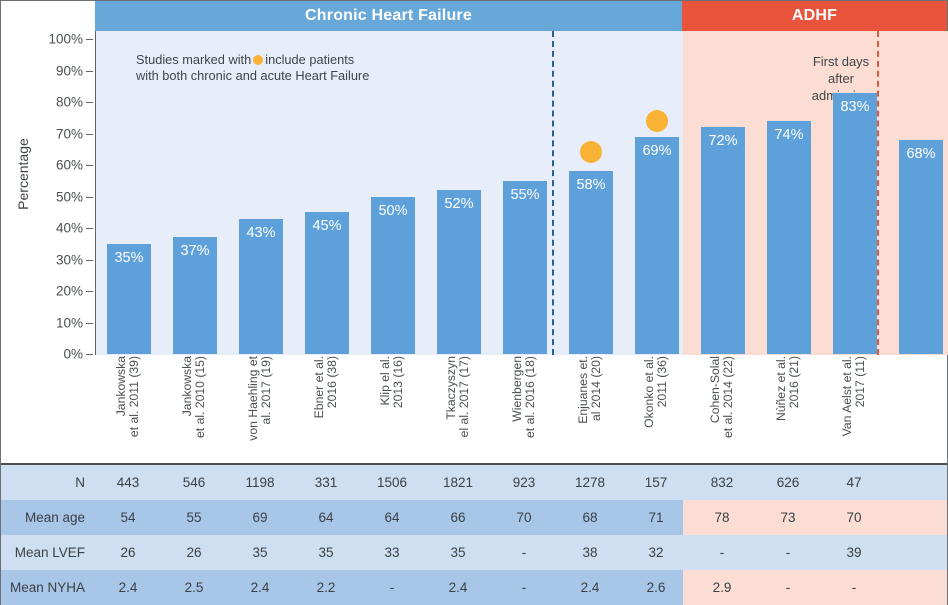 This screenshot has width=948, height=605. I want to click on y-tick-label: 70%, so click(69, 133).